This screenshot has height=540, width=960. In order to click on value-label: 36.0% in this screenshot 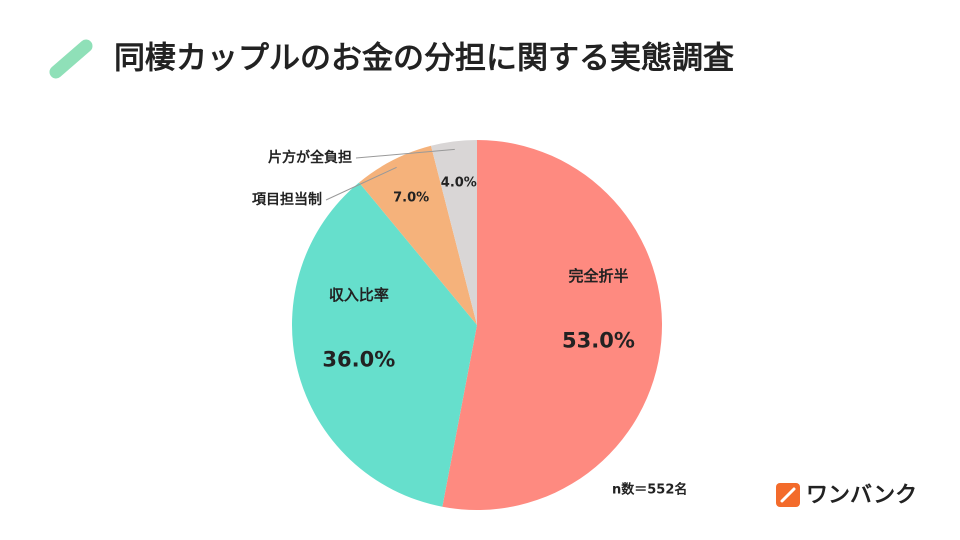, I will do `click(358, 359)`.